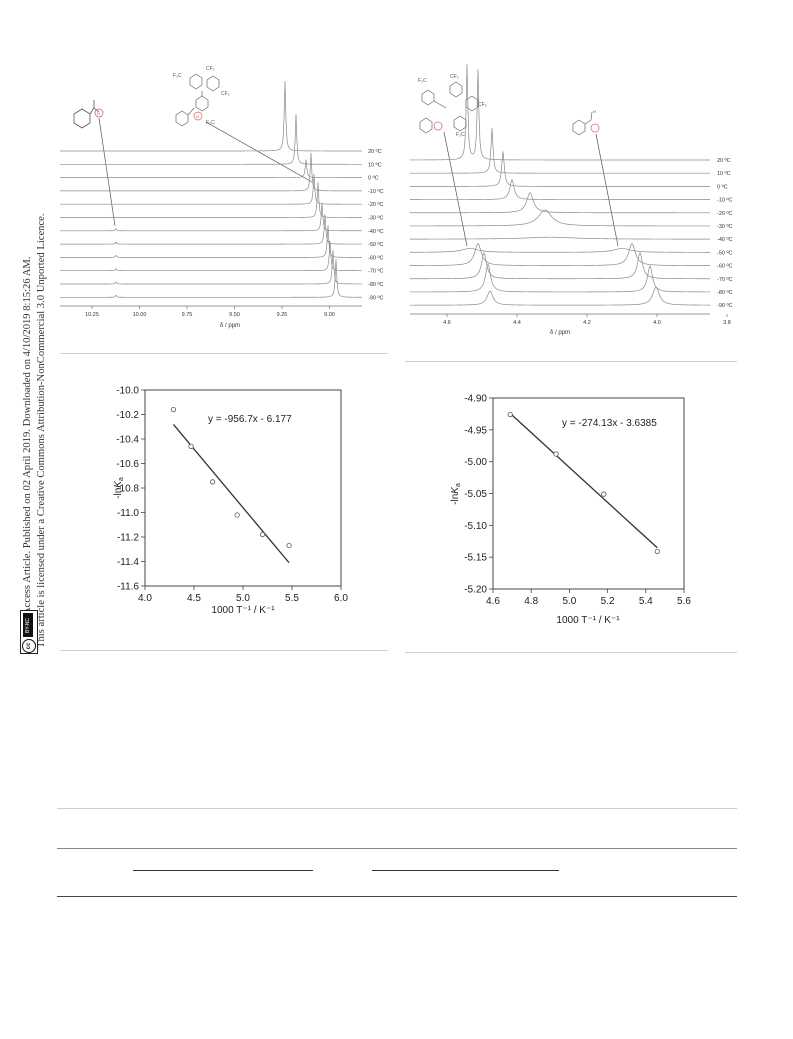  What do you see at coordinates (127, 391) in the screenshot?
I see `y-tick-label: -10.0` at bounding box center [127, 391].